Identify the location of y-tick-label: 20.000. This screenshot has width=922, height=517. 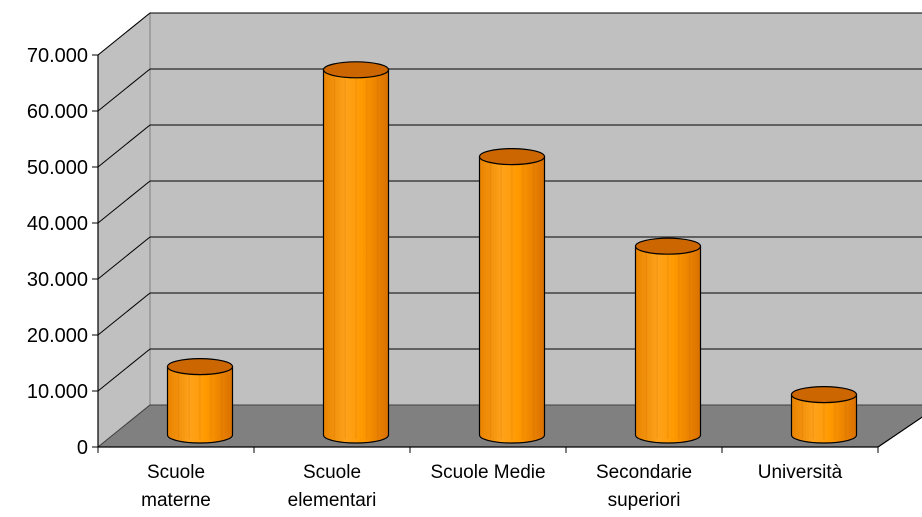
(57, 336).